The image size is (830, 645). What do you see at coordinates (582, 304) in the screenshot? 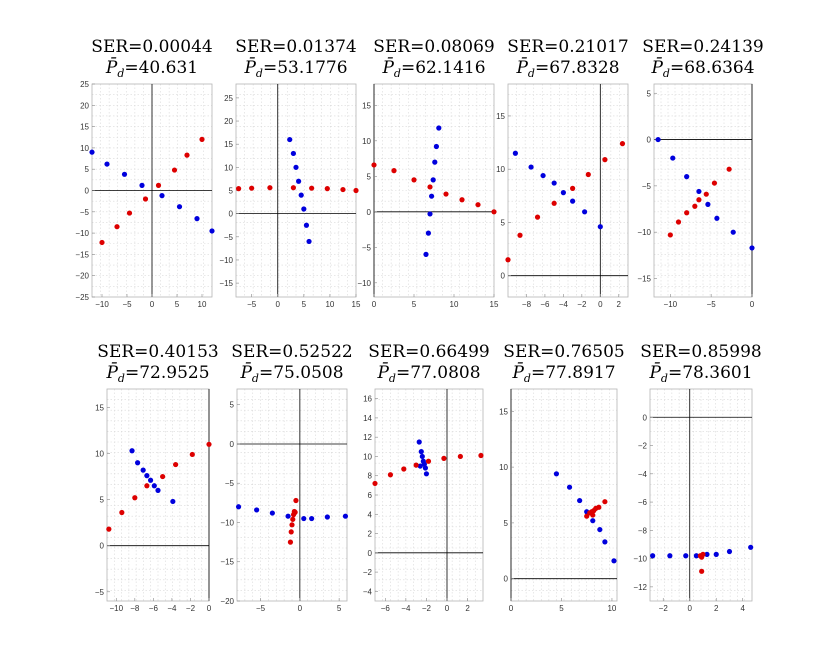
I see `x-tick-label: −2` at bounding box center [582, 304].